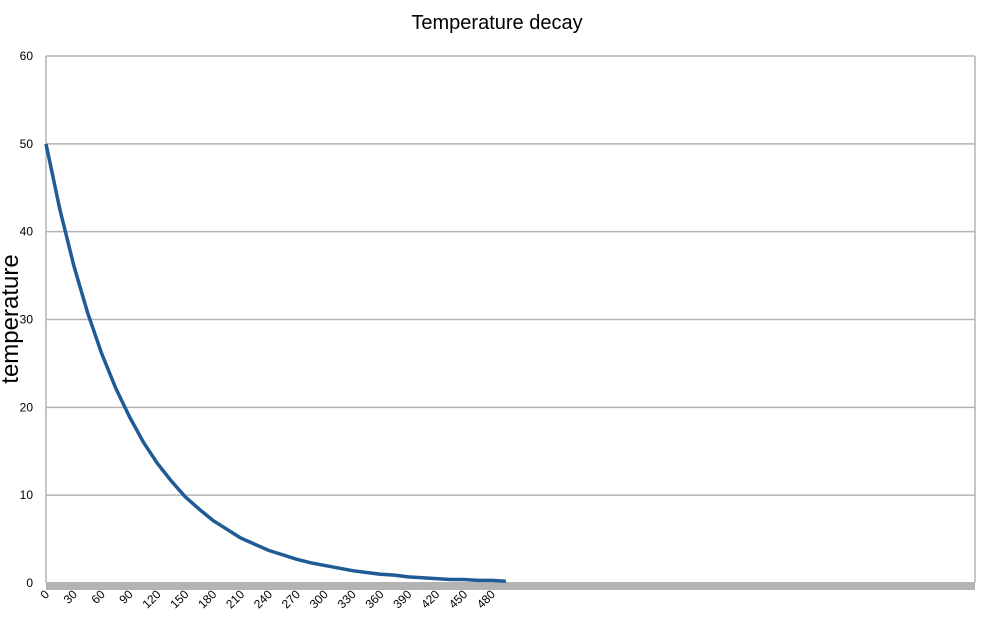 Image resolution: width=984 pixels, height=631 pixels. I want to click on x-tick-label: 210, so click(235, 599).